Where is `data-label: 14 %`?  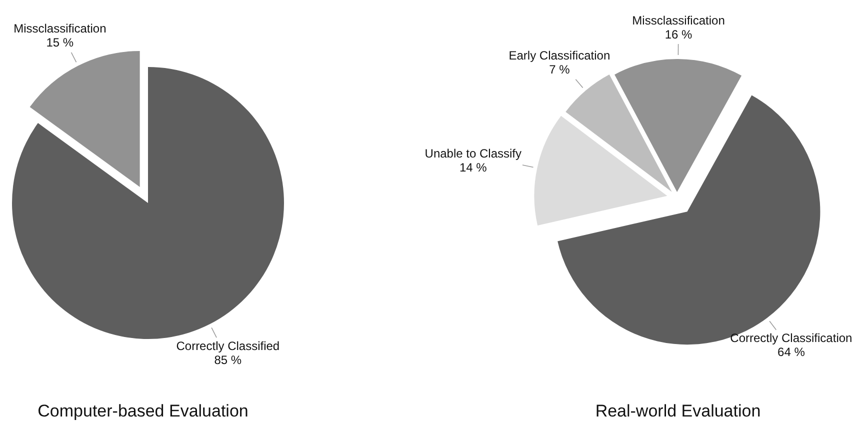 data-label: 14 % is located at coordinates (473, 167).